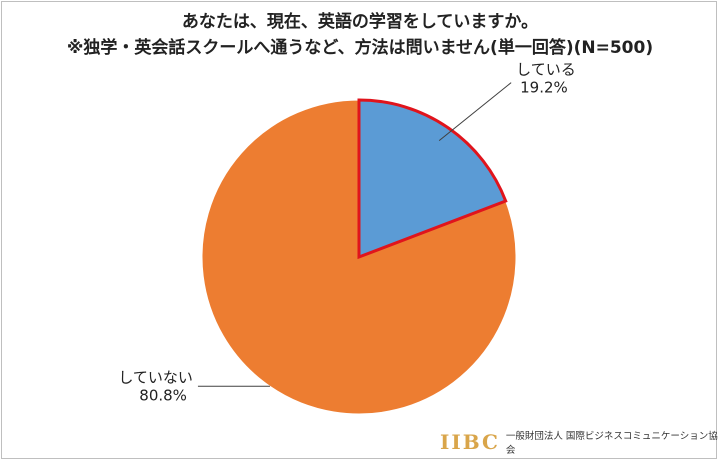 The image size is (720, 462). I want to click on chart-subtitle: ※独学・英会話スクールへ通うなど、方法は問いません(単一回答)(N=500), so click(360, 48).